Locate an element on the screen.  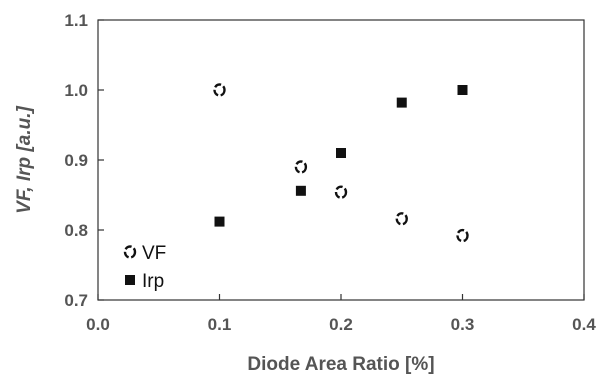
x-tick-label: 0.2 is located at coordinates (341, 324).